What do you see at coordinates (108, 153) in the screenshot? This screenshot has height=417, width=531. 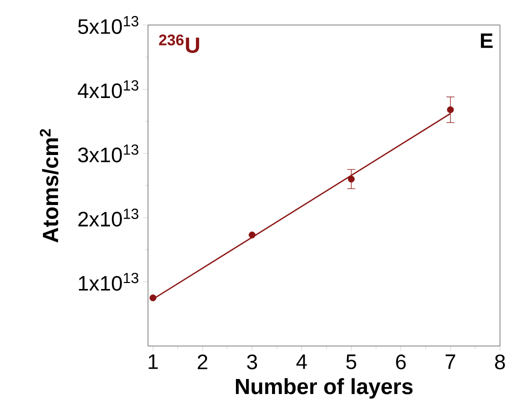 I see `y-tick-label: 3x10$^{13}$` at bounding box center [108, 153].